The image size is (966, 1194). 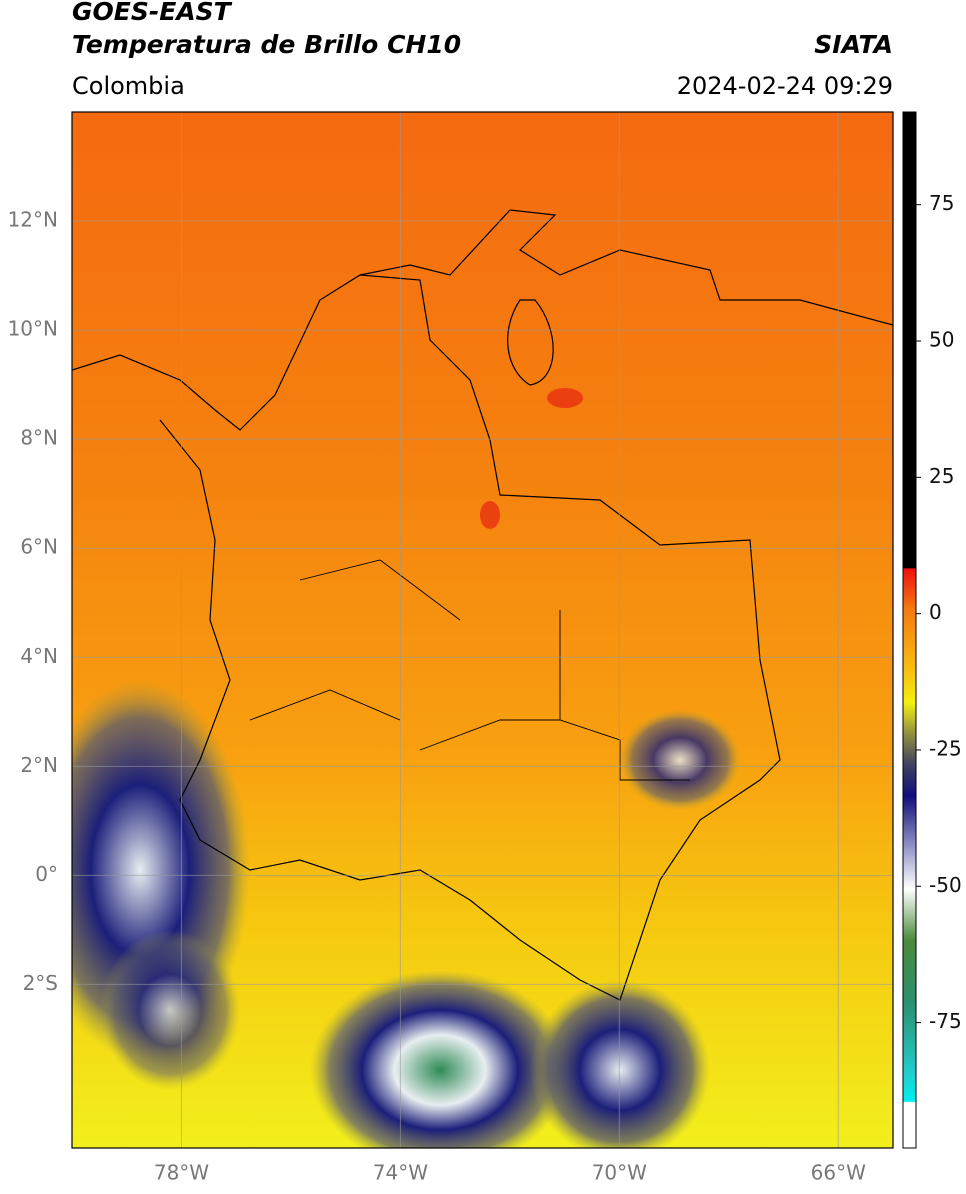 I want to click on colorbar-tick-label: 50, so click(x=941, y=340).